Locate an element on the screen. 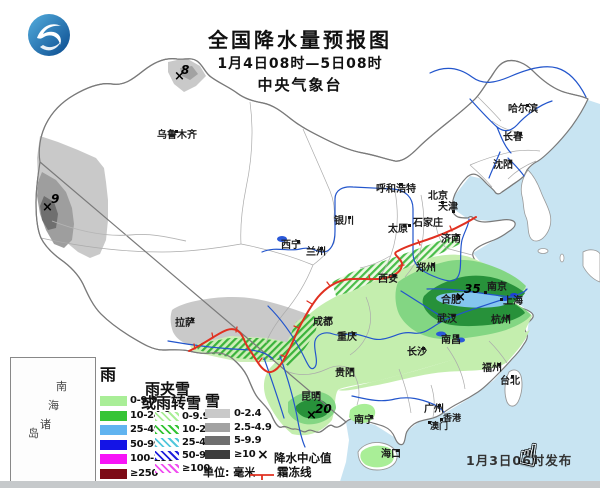  city-label: 昆明 is located at coordinates (311, 397).